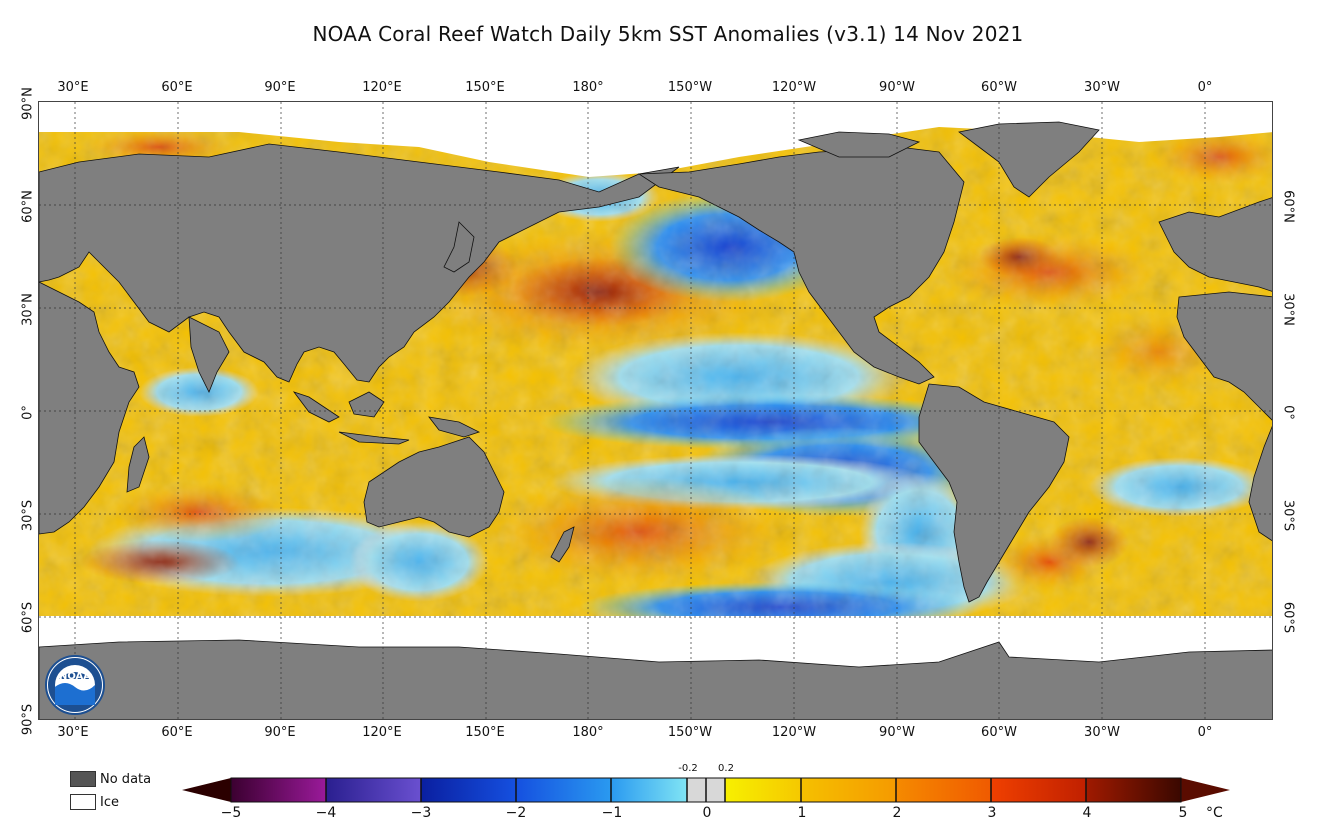 The image size is (1336, 837). I want to click on lat-label: 90°N, so click(28, 103).